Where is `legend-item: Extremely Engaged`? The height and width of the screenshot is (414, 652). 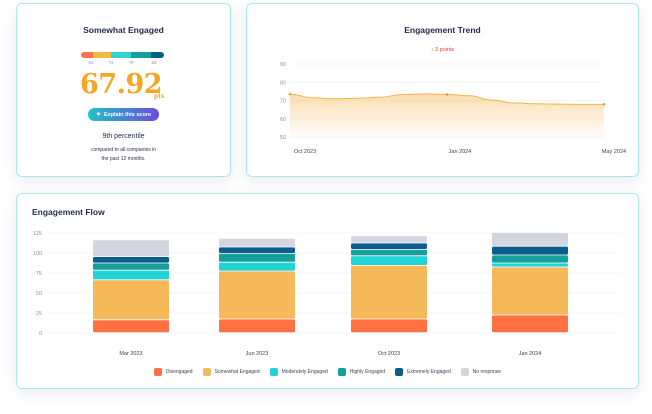
legend-item: Extremely Engaged is located at coordinates (423, 372).